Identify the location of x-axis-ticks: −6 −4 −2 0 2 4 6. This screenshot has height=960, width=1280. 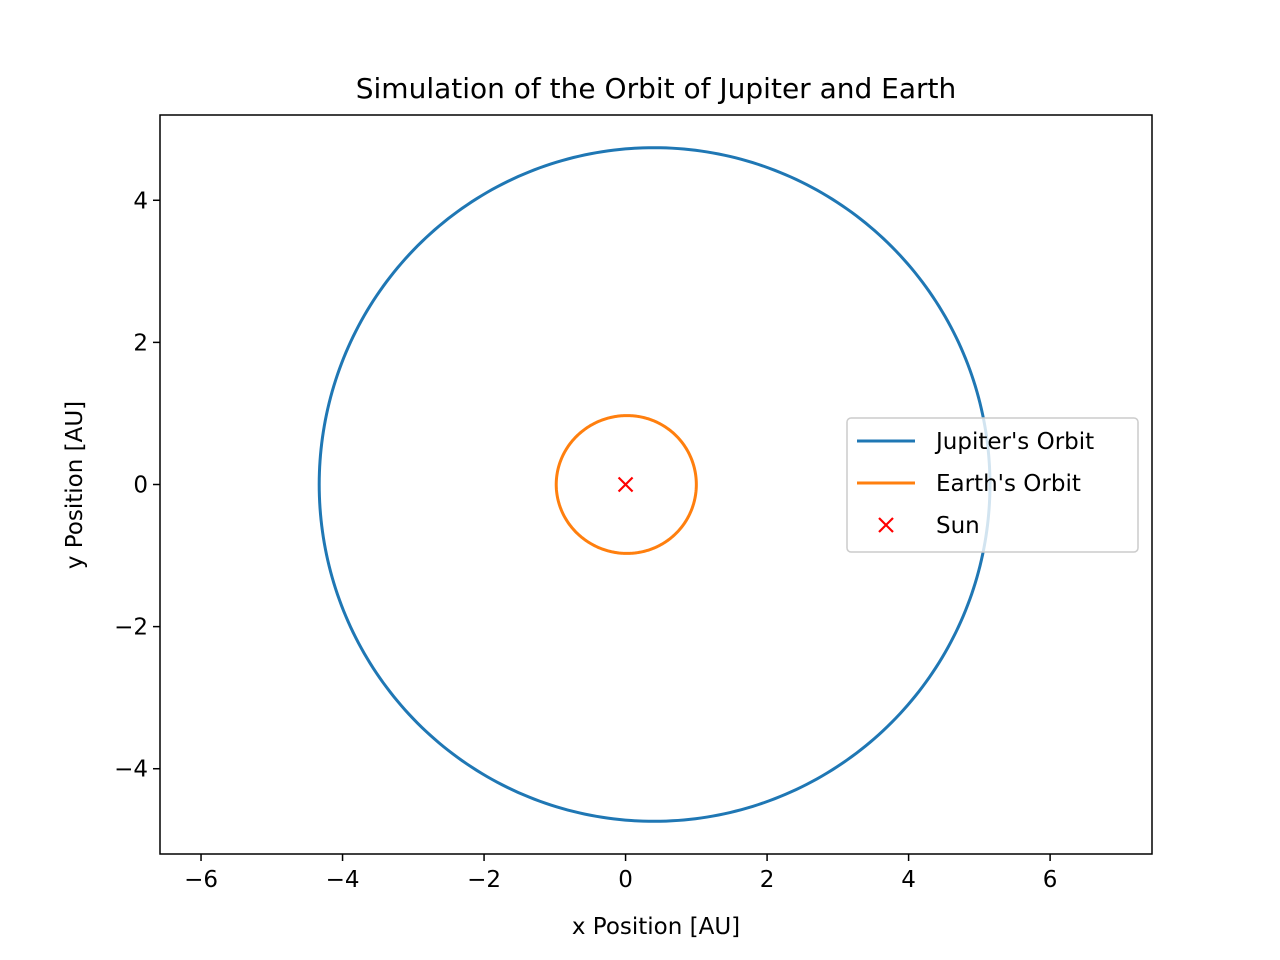
(620, 873).